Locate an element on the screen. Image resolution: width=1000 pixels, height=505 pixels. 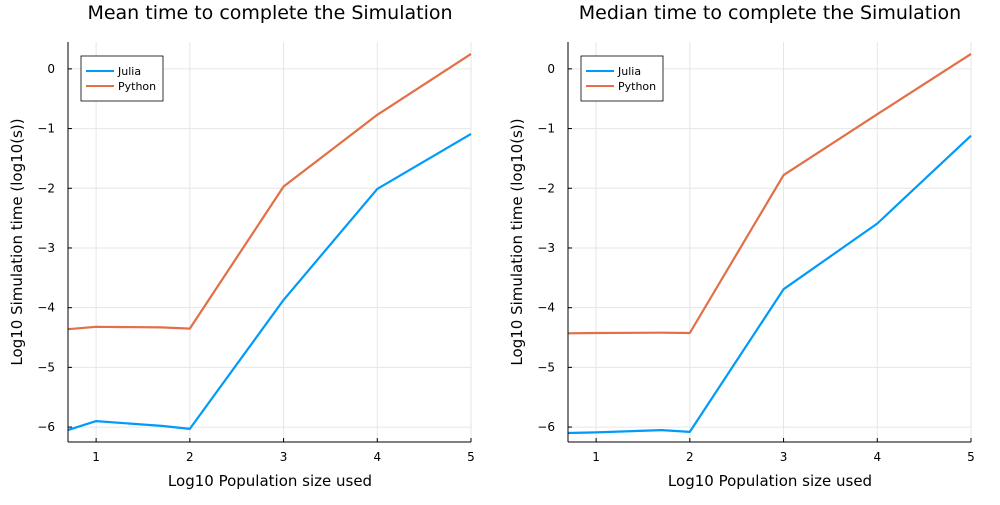
chart-title: Median time to complete the Simulation is located at coordinates (770, 13).